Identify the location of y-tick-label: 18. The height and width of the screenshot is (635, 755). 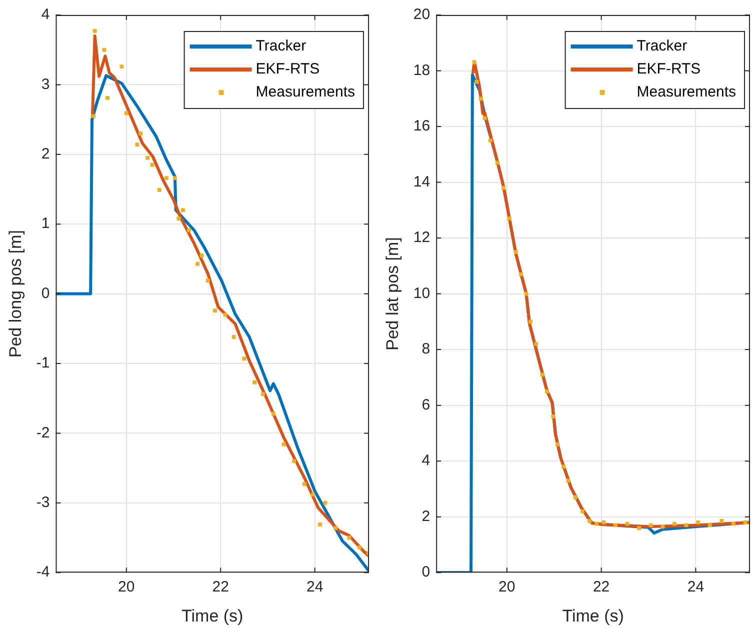
(421, 70).